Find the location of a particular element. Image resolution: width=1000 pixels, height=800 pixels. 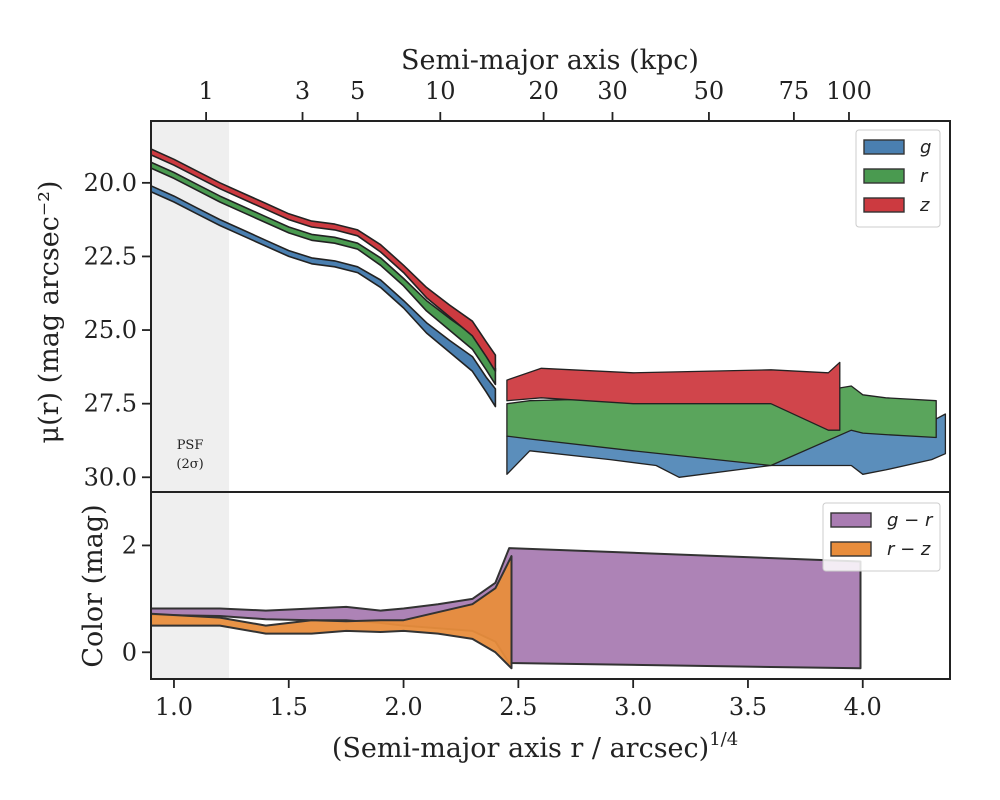

top-x-tick-label: 20 is located at coordinates (543, 91).